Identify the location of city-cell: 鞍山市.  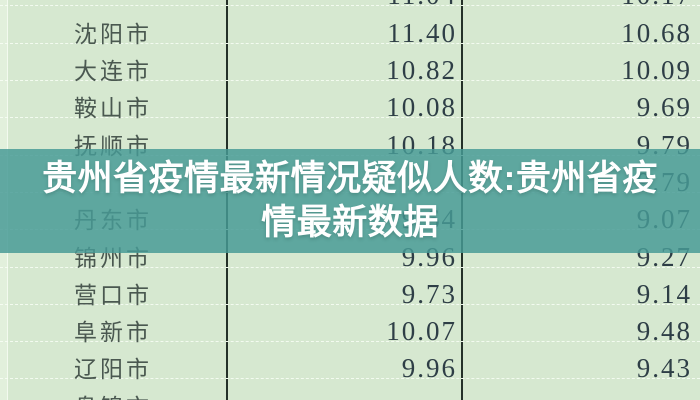
(114, 100).